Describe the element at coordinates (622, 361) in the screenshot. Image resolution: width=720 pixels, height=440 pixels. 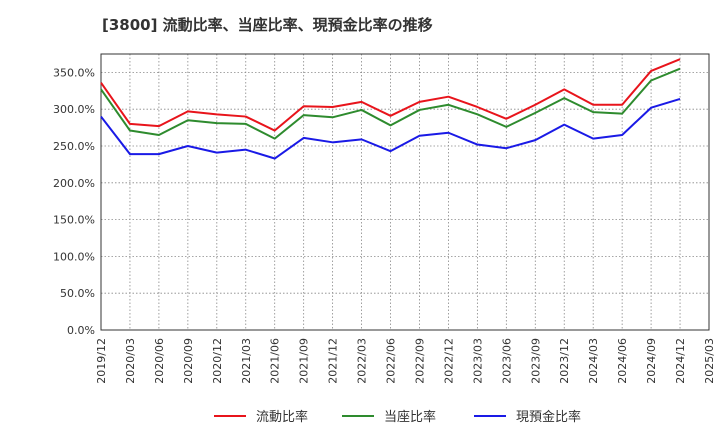
I see `x-tick-label: 2024/06` at that location.